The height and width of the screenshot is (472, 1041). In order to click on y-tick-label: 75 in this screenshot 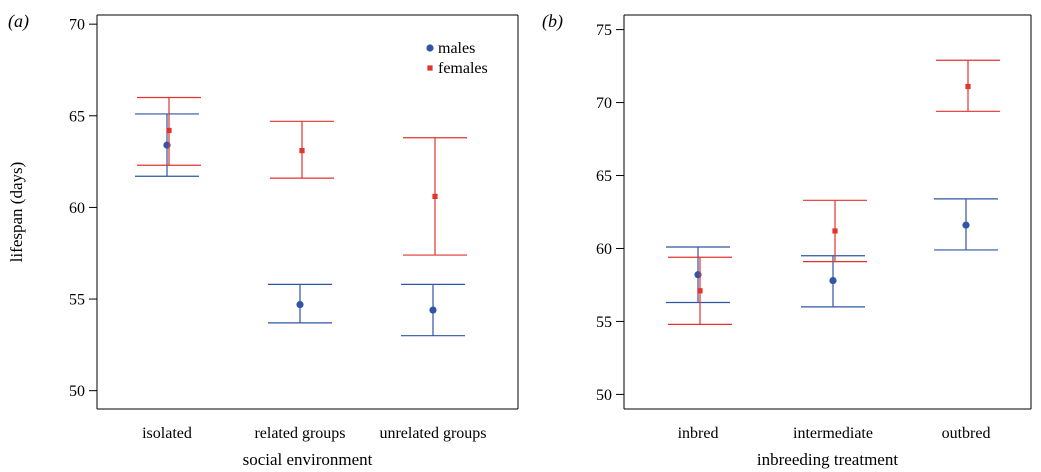, I will do `click(604, 30)`.